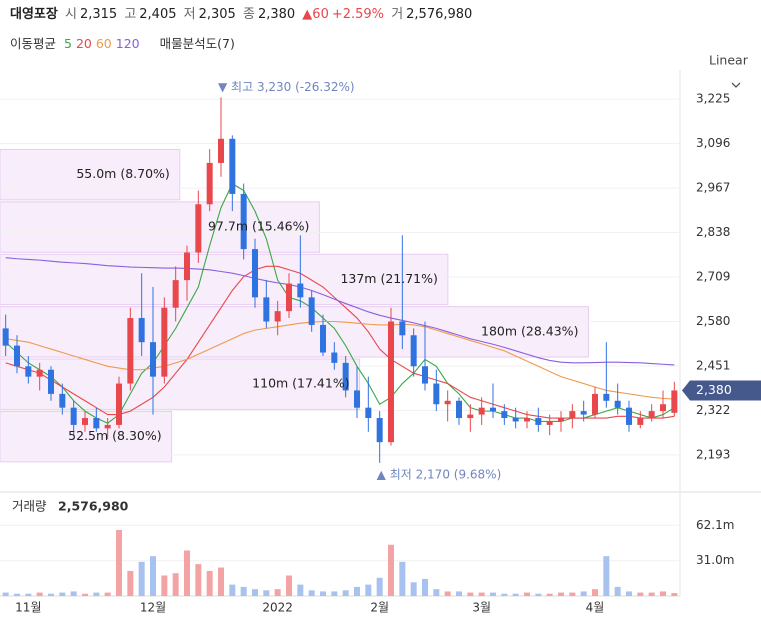 The height and width of the screenshot is (624, 761). What do you see at coordinates (248, 14) in the screenshot?
I see `close-label: 종` at bounding box center [248, 14].